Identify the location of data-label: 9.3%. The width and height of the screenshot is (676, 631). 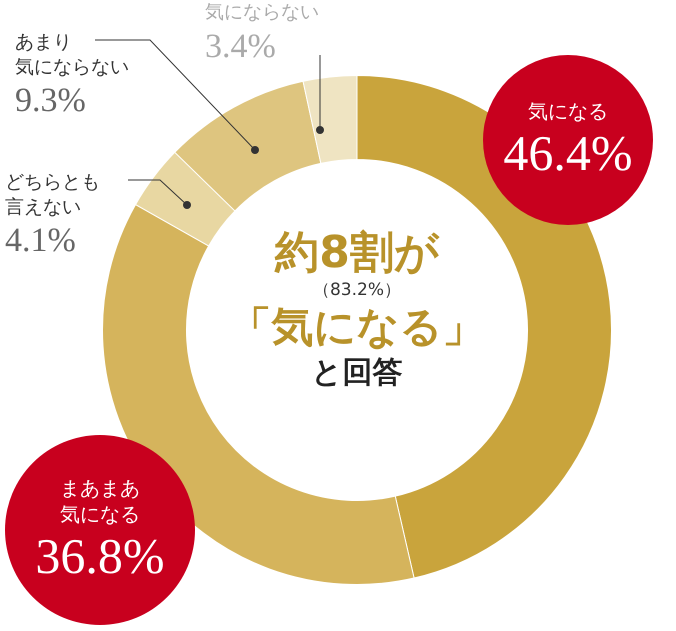
(51, 101).